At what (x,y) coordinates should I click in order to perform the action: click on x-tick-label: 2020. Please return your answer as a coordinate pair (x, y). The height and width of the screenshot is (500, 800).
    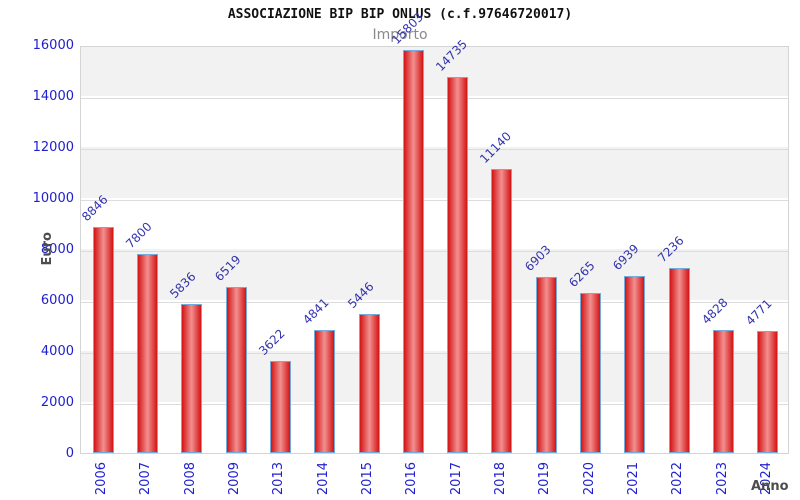
    Looking at the image, I should click on (589, 479).